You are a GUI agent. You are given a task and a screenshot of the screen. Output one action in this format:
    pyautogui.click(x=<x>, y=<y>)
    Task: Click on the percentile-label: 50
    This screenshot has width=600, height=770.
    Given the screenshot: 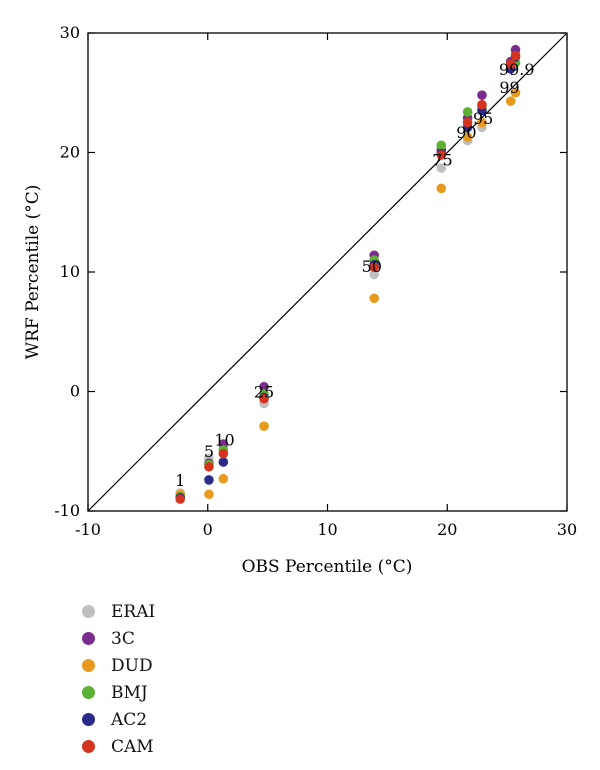 What is the action you would take?
    pyautogui.click(x=372, y=266)
    